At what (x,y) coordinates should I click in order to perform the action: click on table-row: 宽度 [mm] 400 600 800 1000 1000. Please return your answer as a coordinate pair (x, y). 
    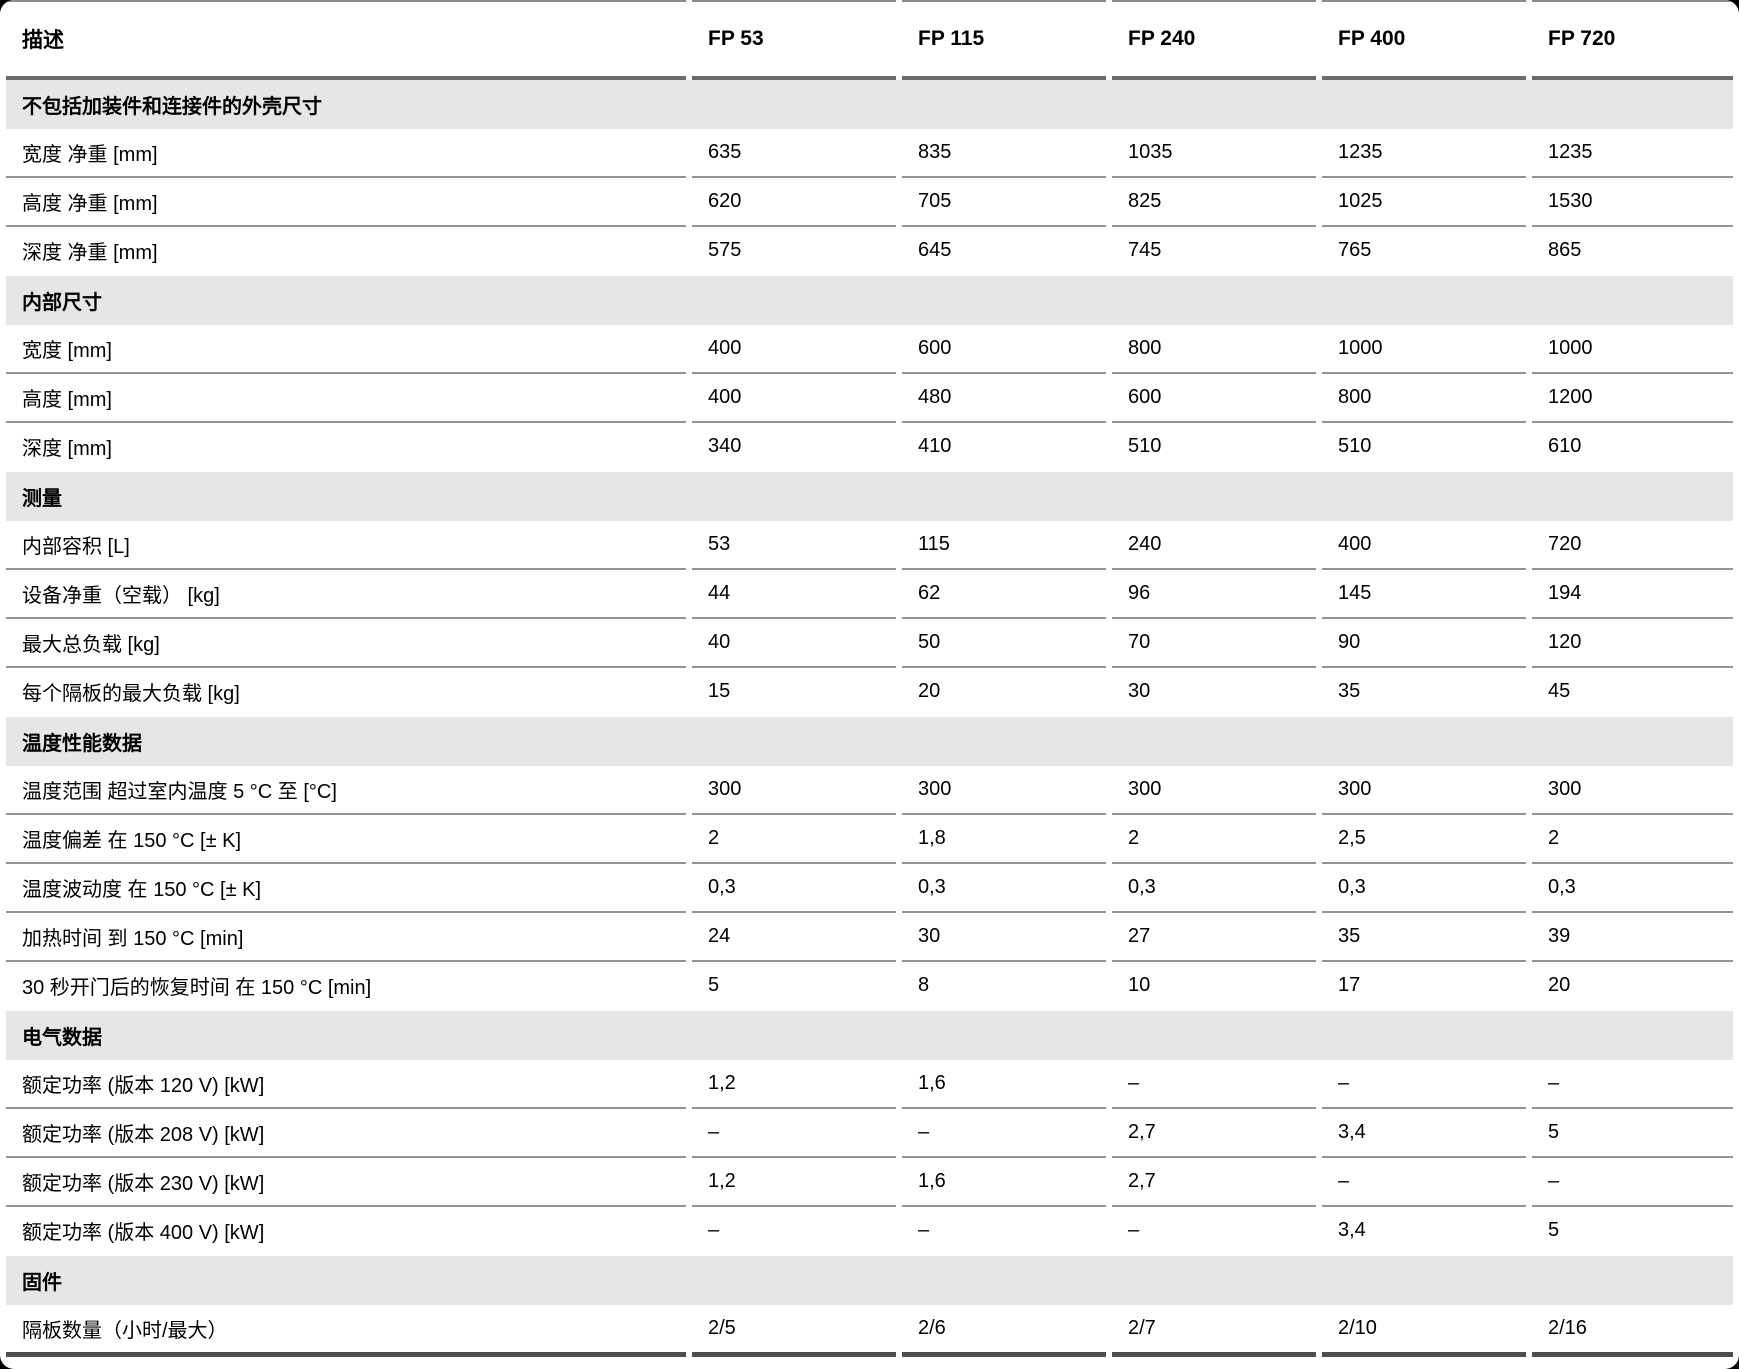
    Looking at the image, I should click on (869, 349).